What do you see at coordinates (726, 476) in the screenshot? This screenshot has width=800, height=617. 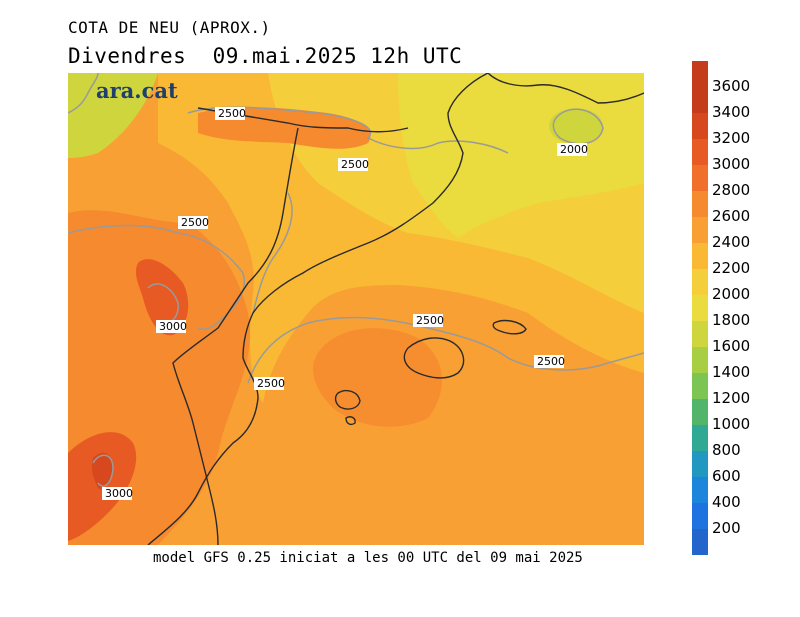 I see `colorbar-label: 600` at bounding box center [726, 476].